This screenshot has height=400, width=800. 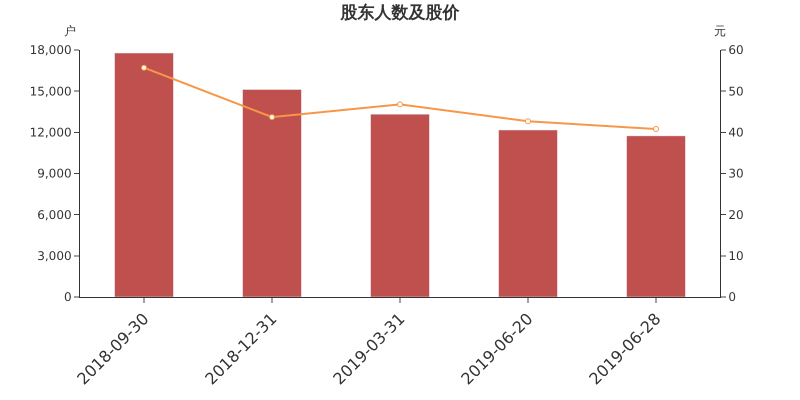 I want to click on y-tick-label: 3,000, so click(x=54, y=256).